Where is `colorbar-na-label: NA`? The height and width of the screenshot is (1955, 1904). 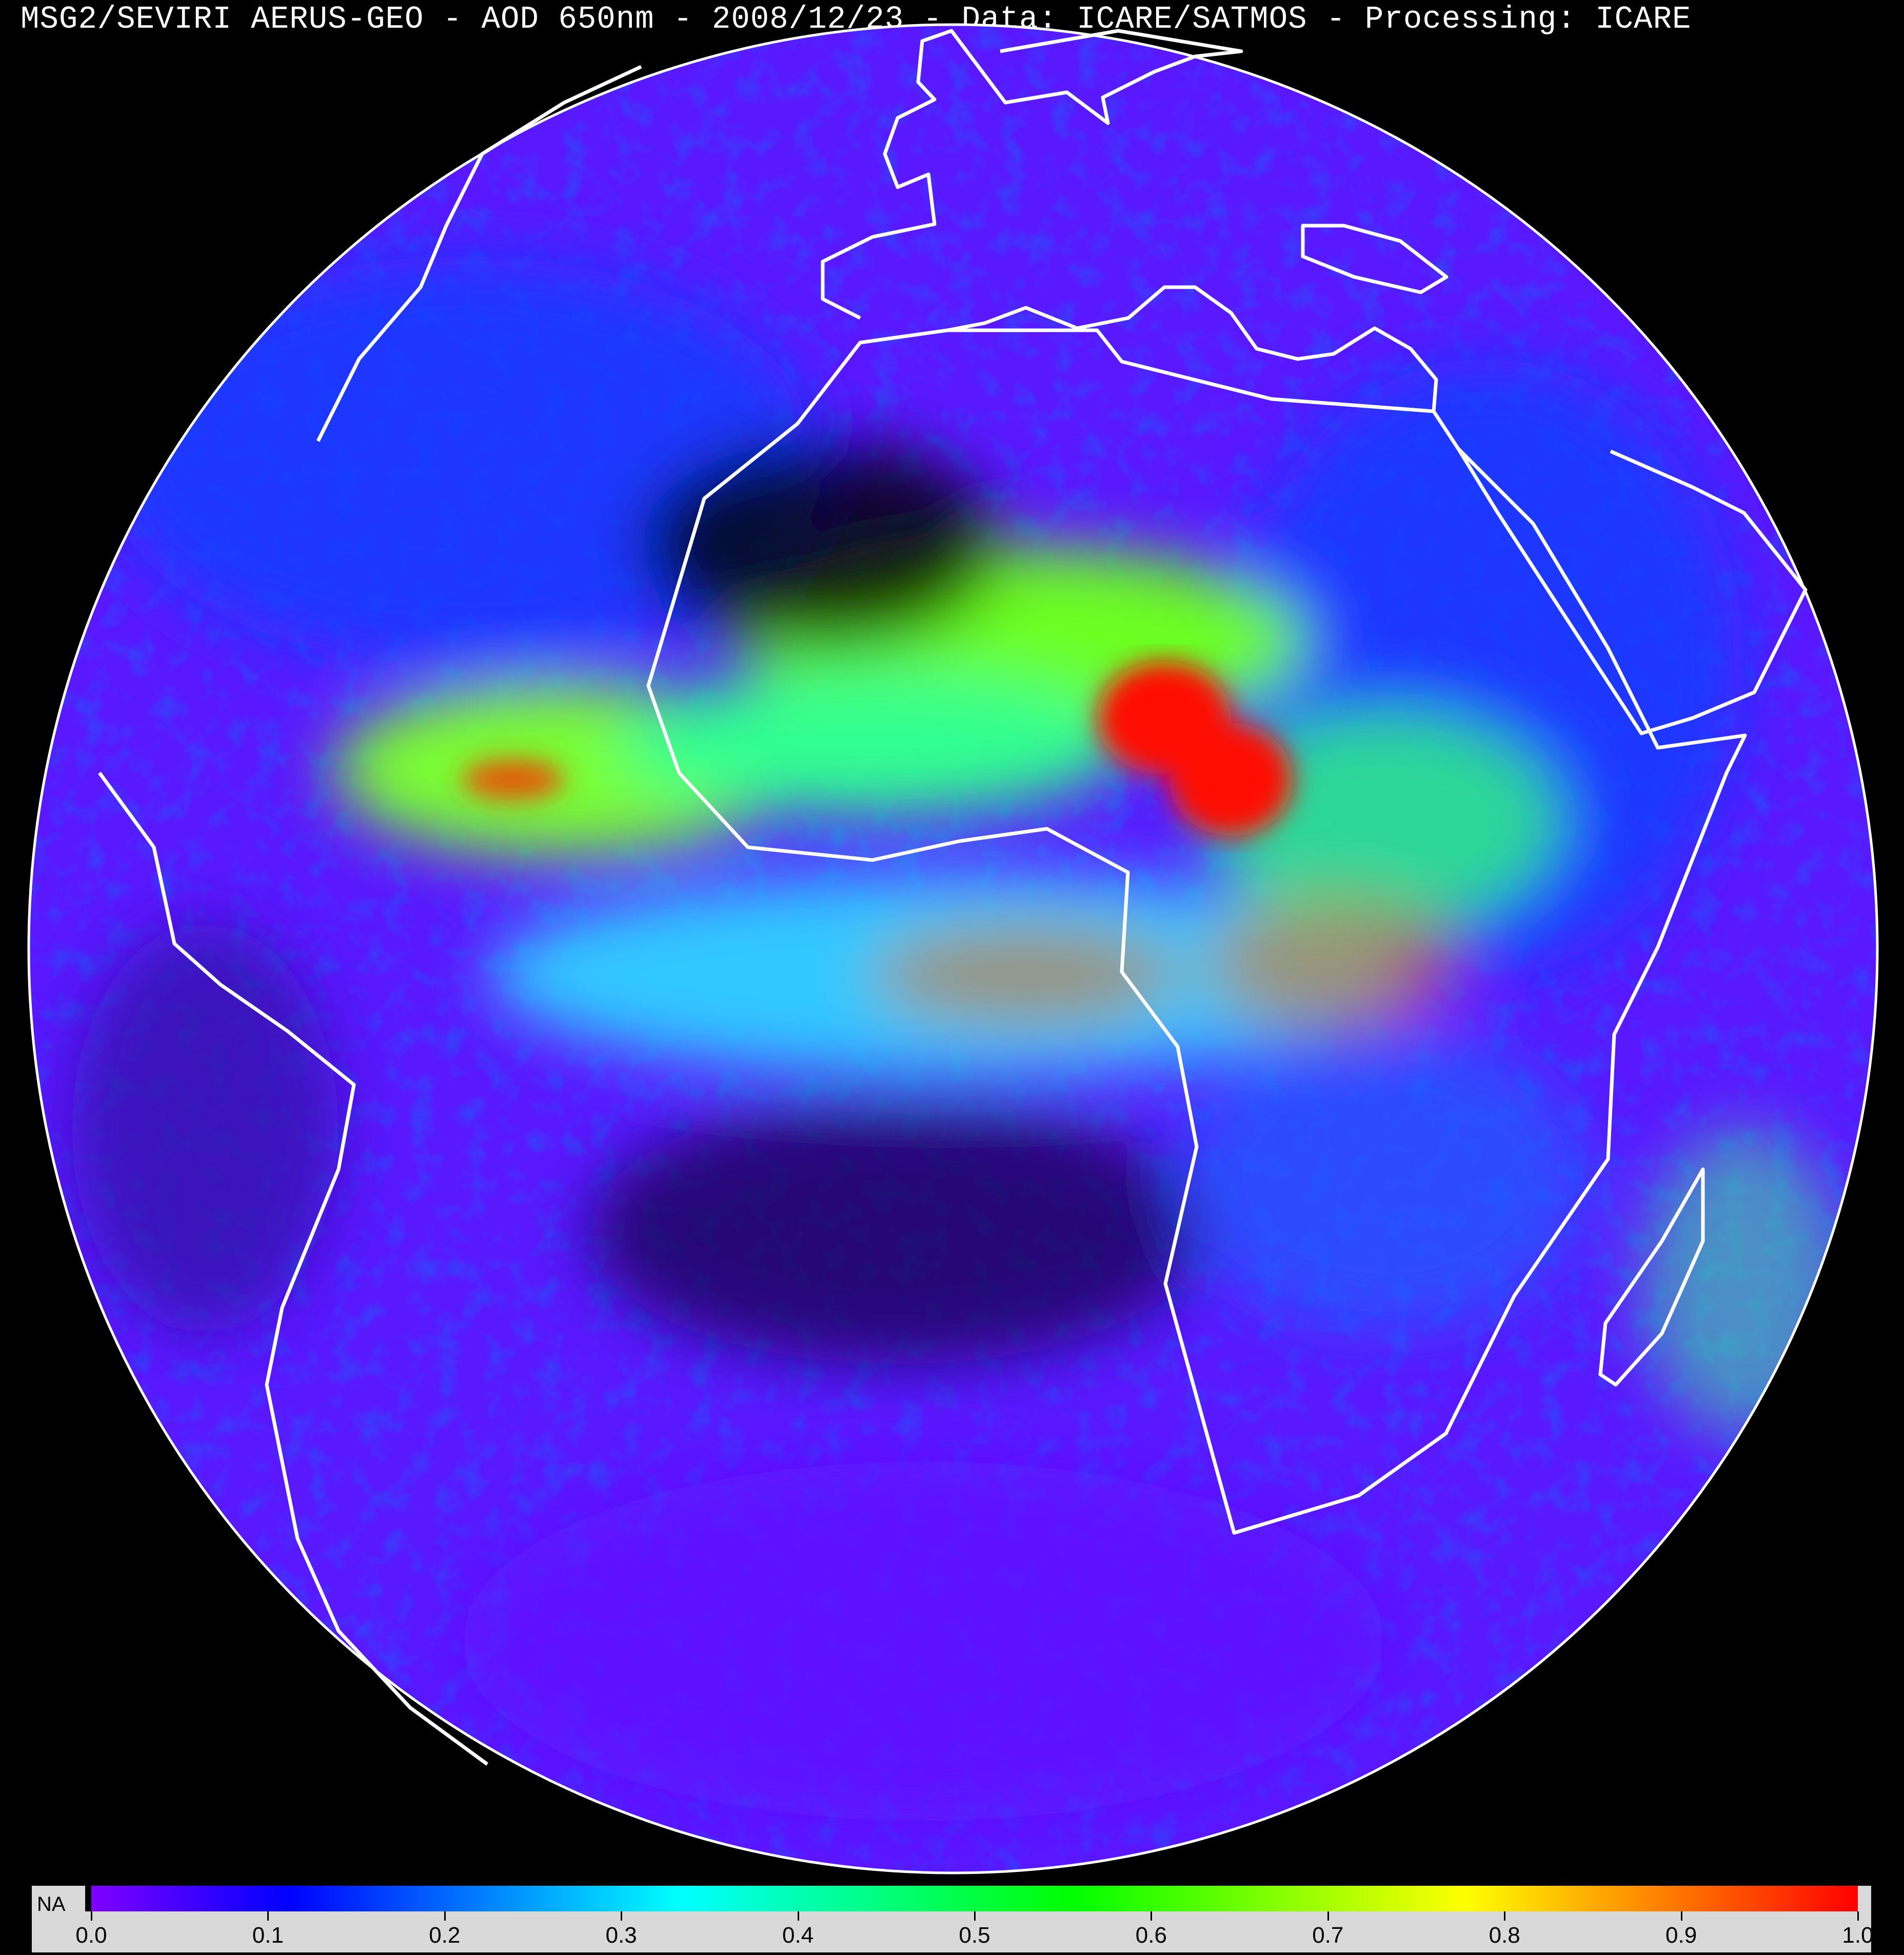
colorbar-na-label: NA is located at coordinates (52, 1904).